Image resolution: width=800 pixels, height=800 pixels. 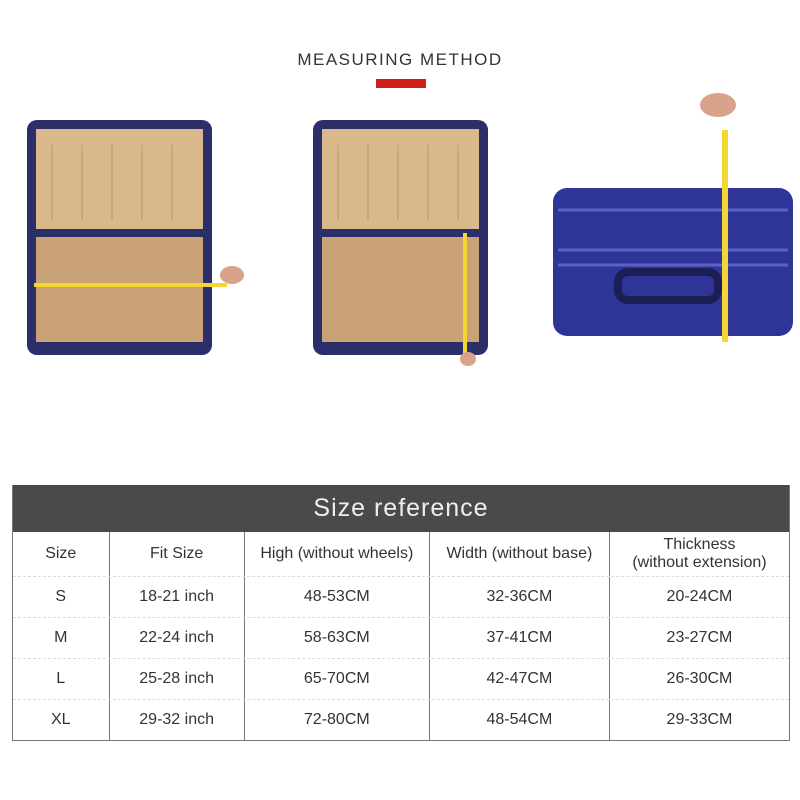 I want to click on cell-fit-size: 29-32 inch, so click(x=176, y=720).